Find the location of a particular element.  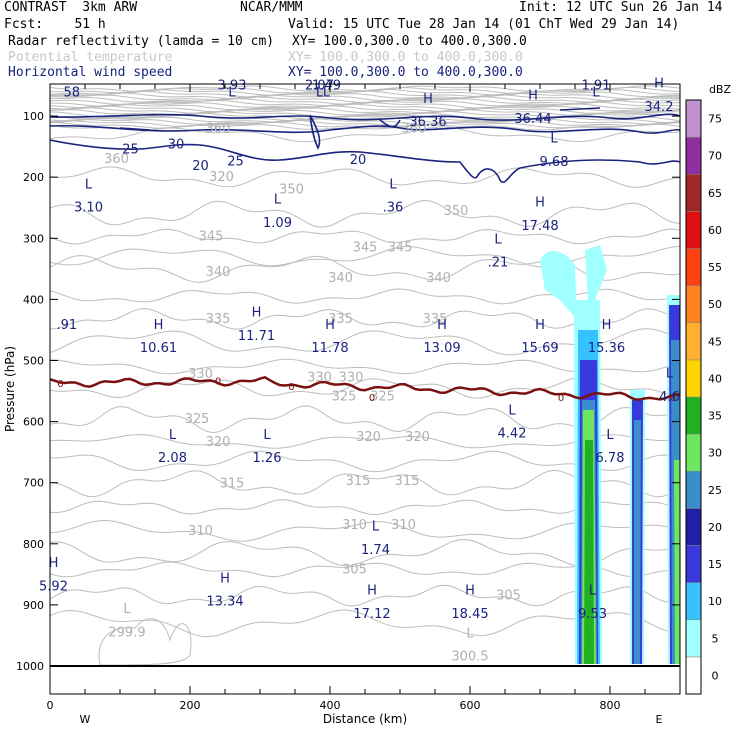

y-tick-label: 600 is located at coordinates (33, 422).